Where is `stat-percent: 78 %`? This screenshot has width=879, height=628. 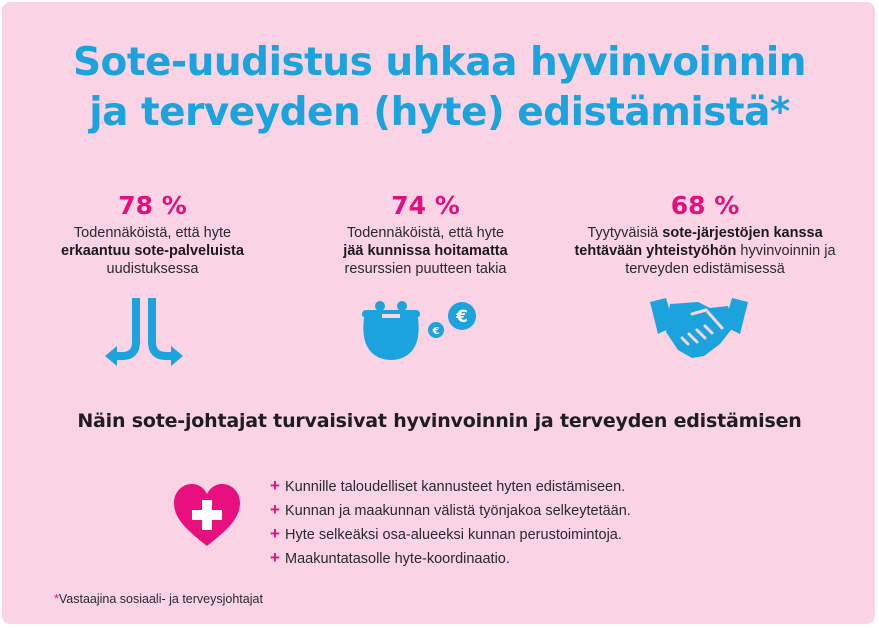 stat-percent: 78 % is located at coordinates (152, 205).